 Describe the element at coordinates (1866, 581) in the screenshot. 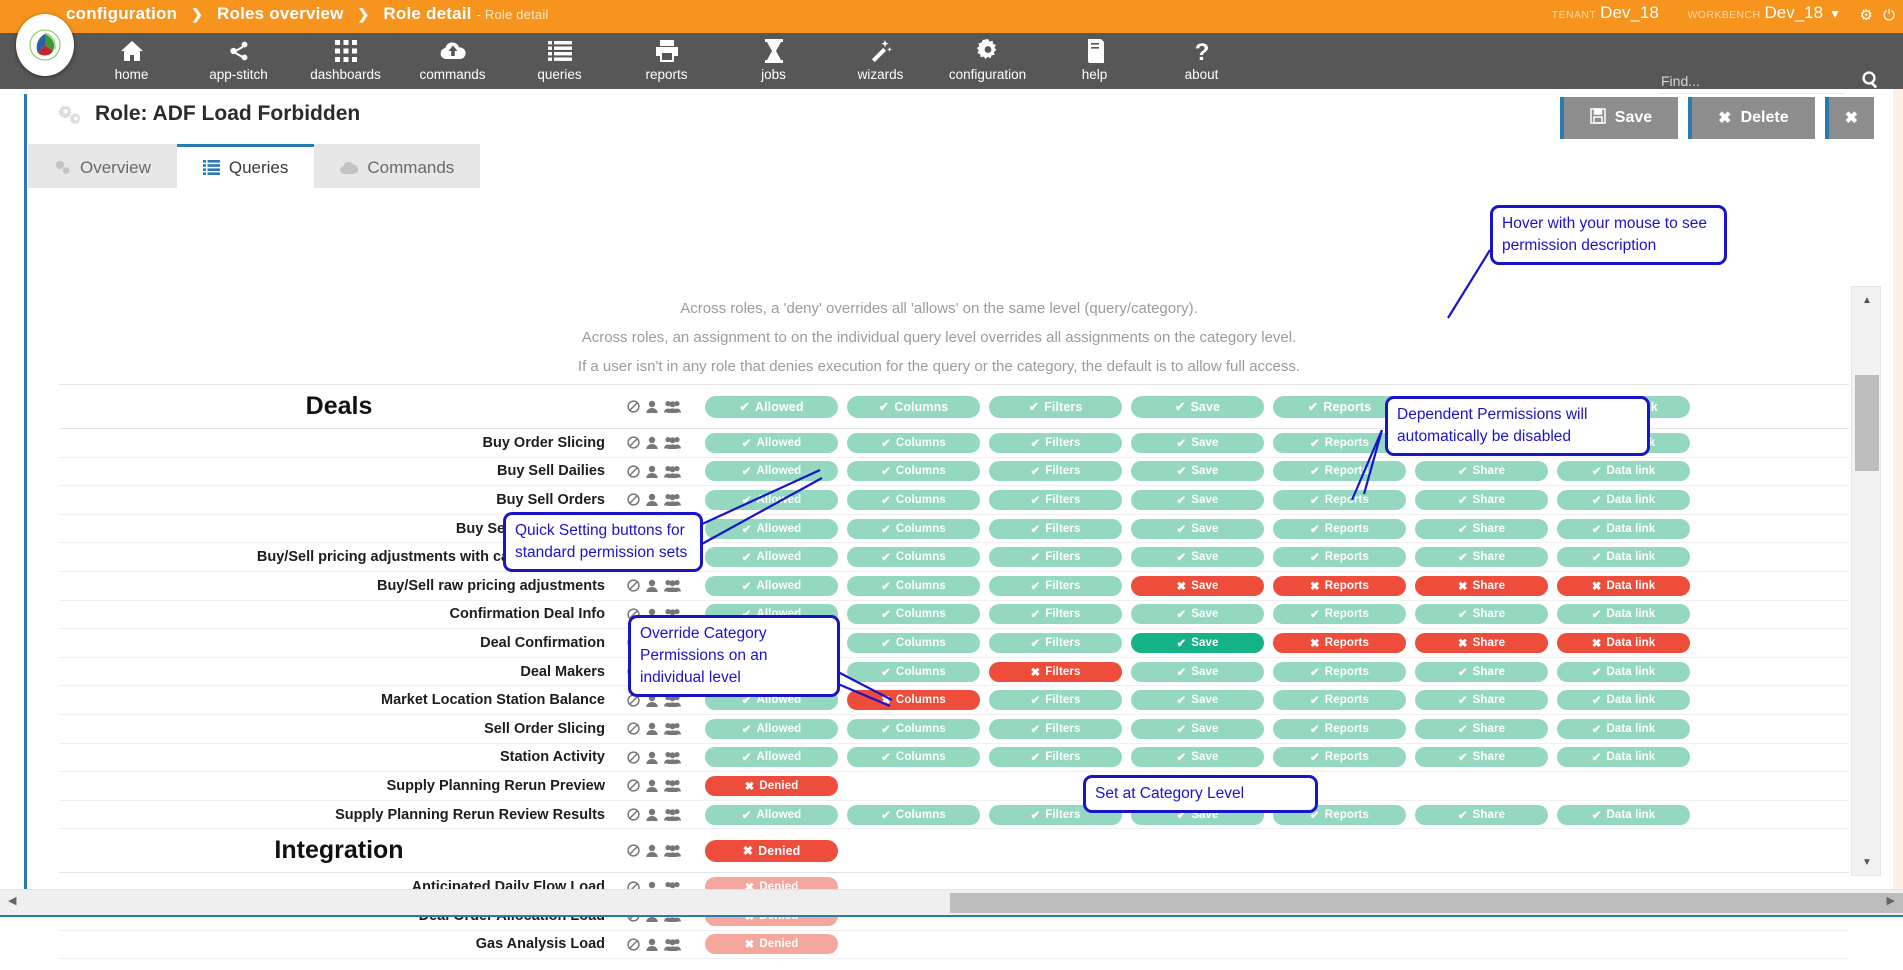

I see `vertical-scrollbar: ▲ ▼` at that location.